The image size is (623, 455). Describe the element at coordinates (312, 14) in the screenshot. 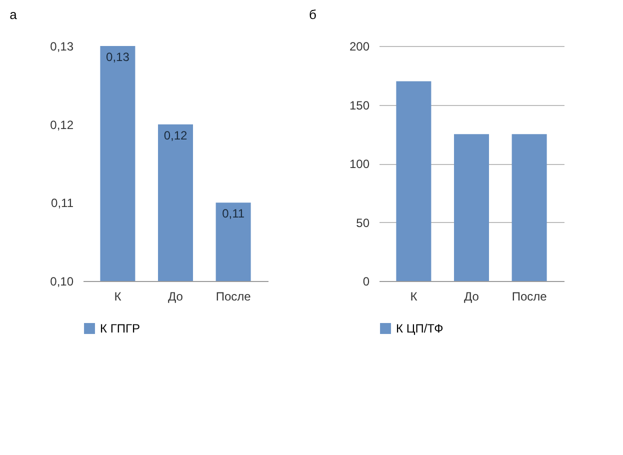

I see `chart-title: б` at that location.